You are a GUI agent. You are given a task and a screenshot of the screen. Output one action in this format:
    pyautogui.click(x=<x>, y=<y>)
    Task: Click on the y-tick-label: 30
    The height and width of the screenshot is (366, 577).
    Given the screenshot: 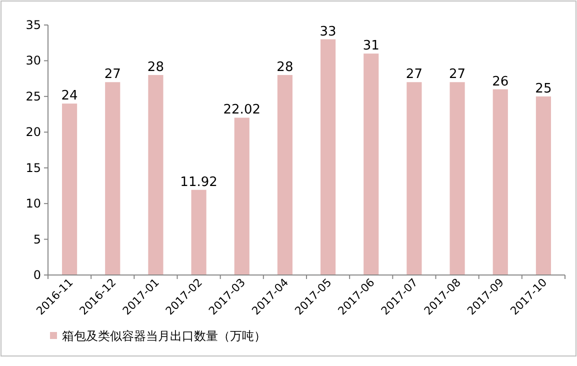 What is the action you would take?
    pyautogui.click(x=33, y=61)
    